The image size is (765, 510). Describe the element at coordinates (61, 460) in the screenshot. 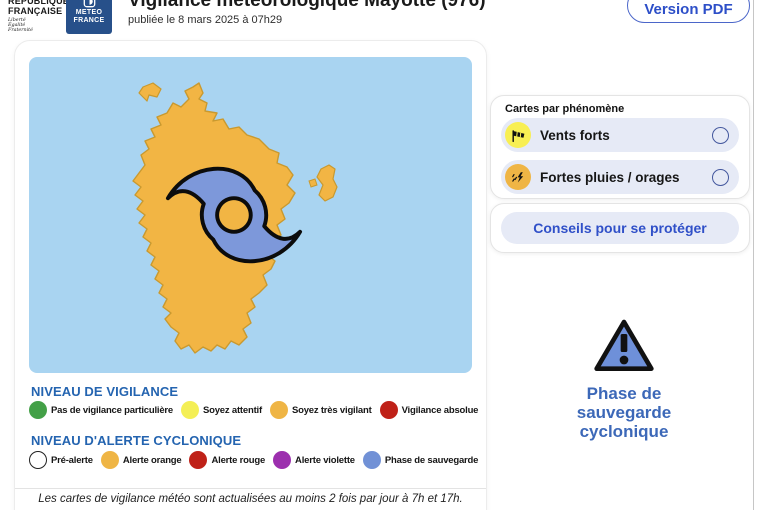

I see `legend-item: Pré-alerte` at that location.